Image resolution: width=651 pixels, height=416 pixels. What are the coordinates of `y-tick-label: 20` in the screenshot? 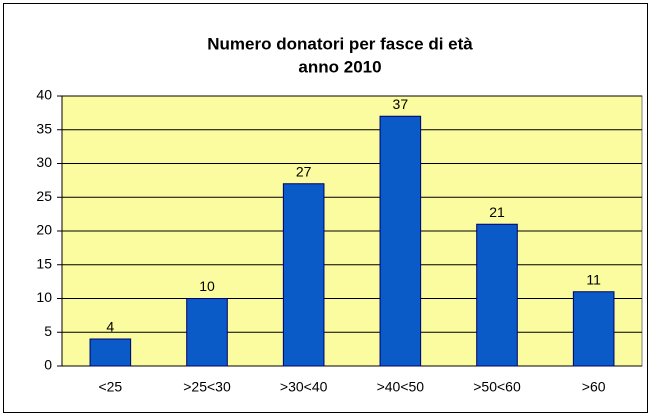 It's located at (44, 230).